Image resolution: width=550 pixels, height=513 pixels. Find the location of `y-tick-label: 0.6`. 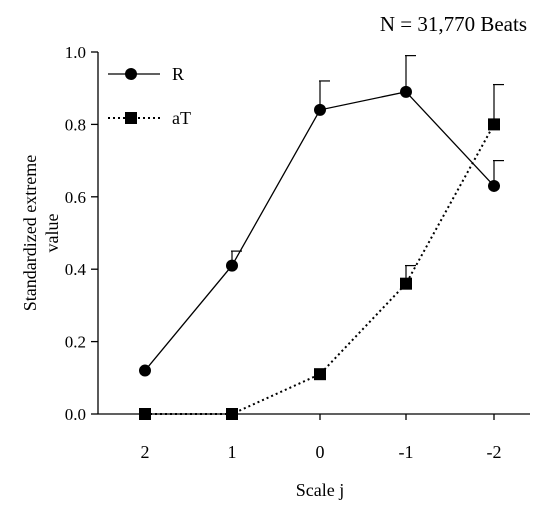

y-tick-label: 0.6 is located at coordinates (75, 197).